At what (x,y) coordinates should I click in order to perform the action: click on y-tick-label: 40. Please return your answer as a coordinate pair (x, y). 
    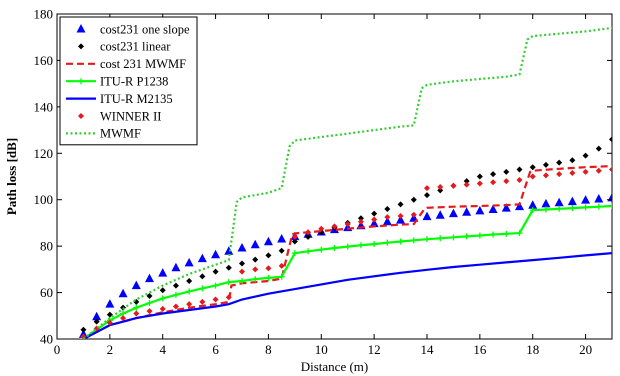
    Looking at the image, I should click on (46, 339).